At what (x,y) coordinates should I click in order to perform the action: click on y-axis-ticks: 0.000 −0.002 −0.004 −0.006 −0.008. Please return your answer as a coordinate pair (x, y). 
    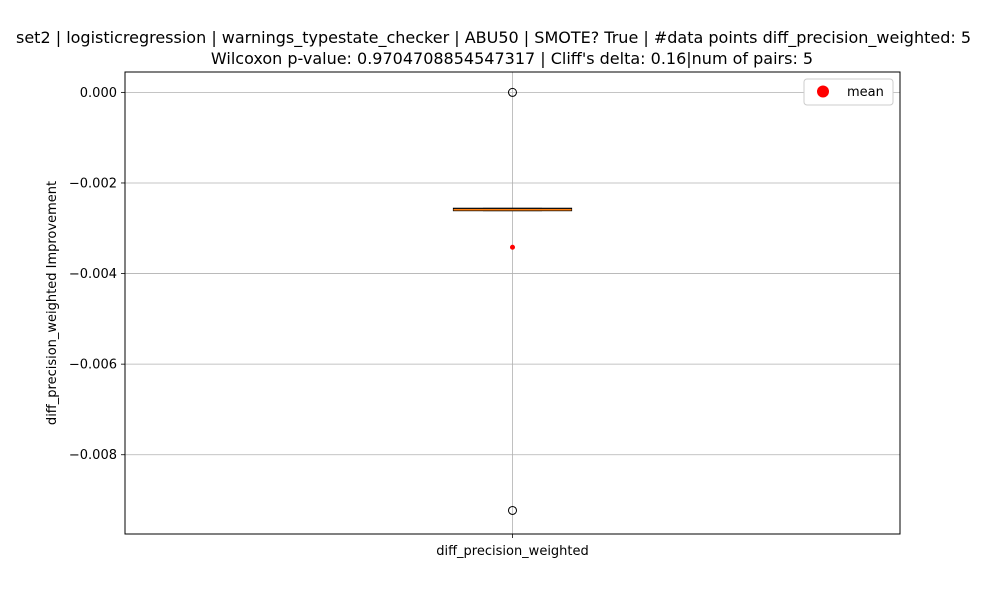
    Looking at the image, I should click on (97, 274).